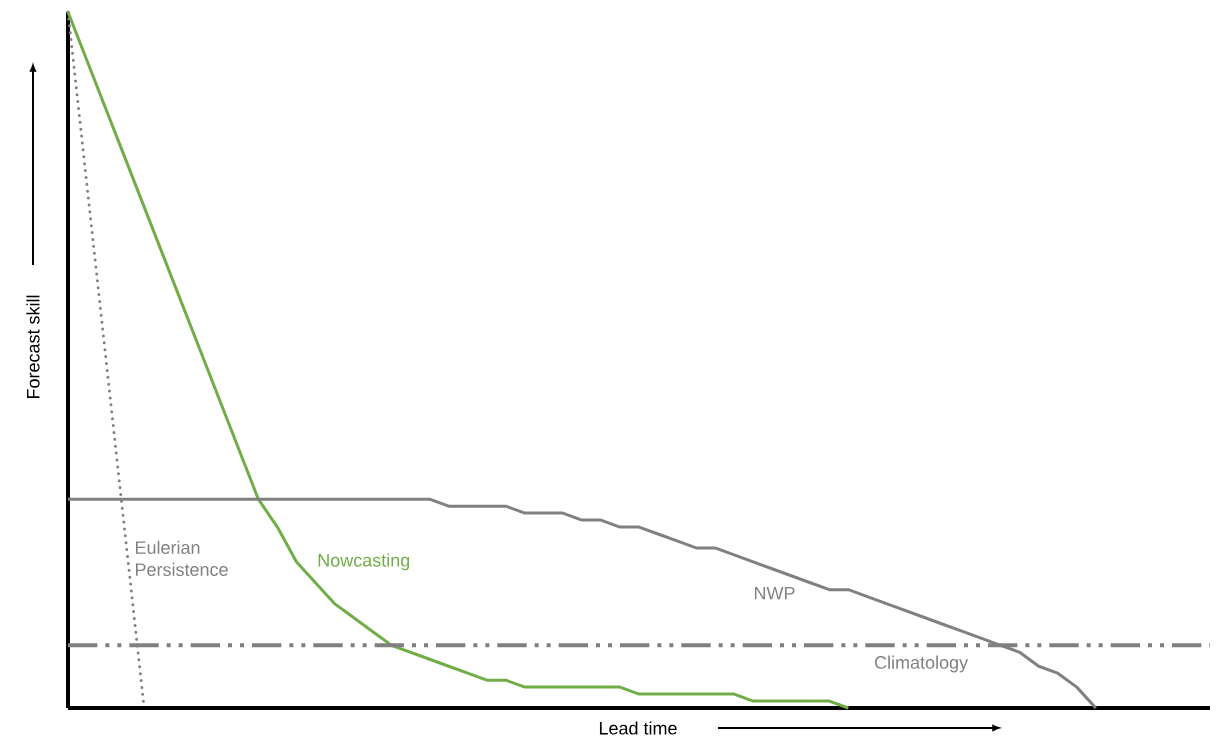  Describe the element at coordinates (638, 728) in the screenshot. I see `x-axis-title: Lead time` at that location.